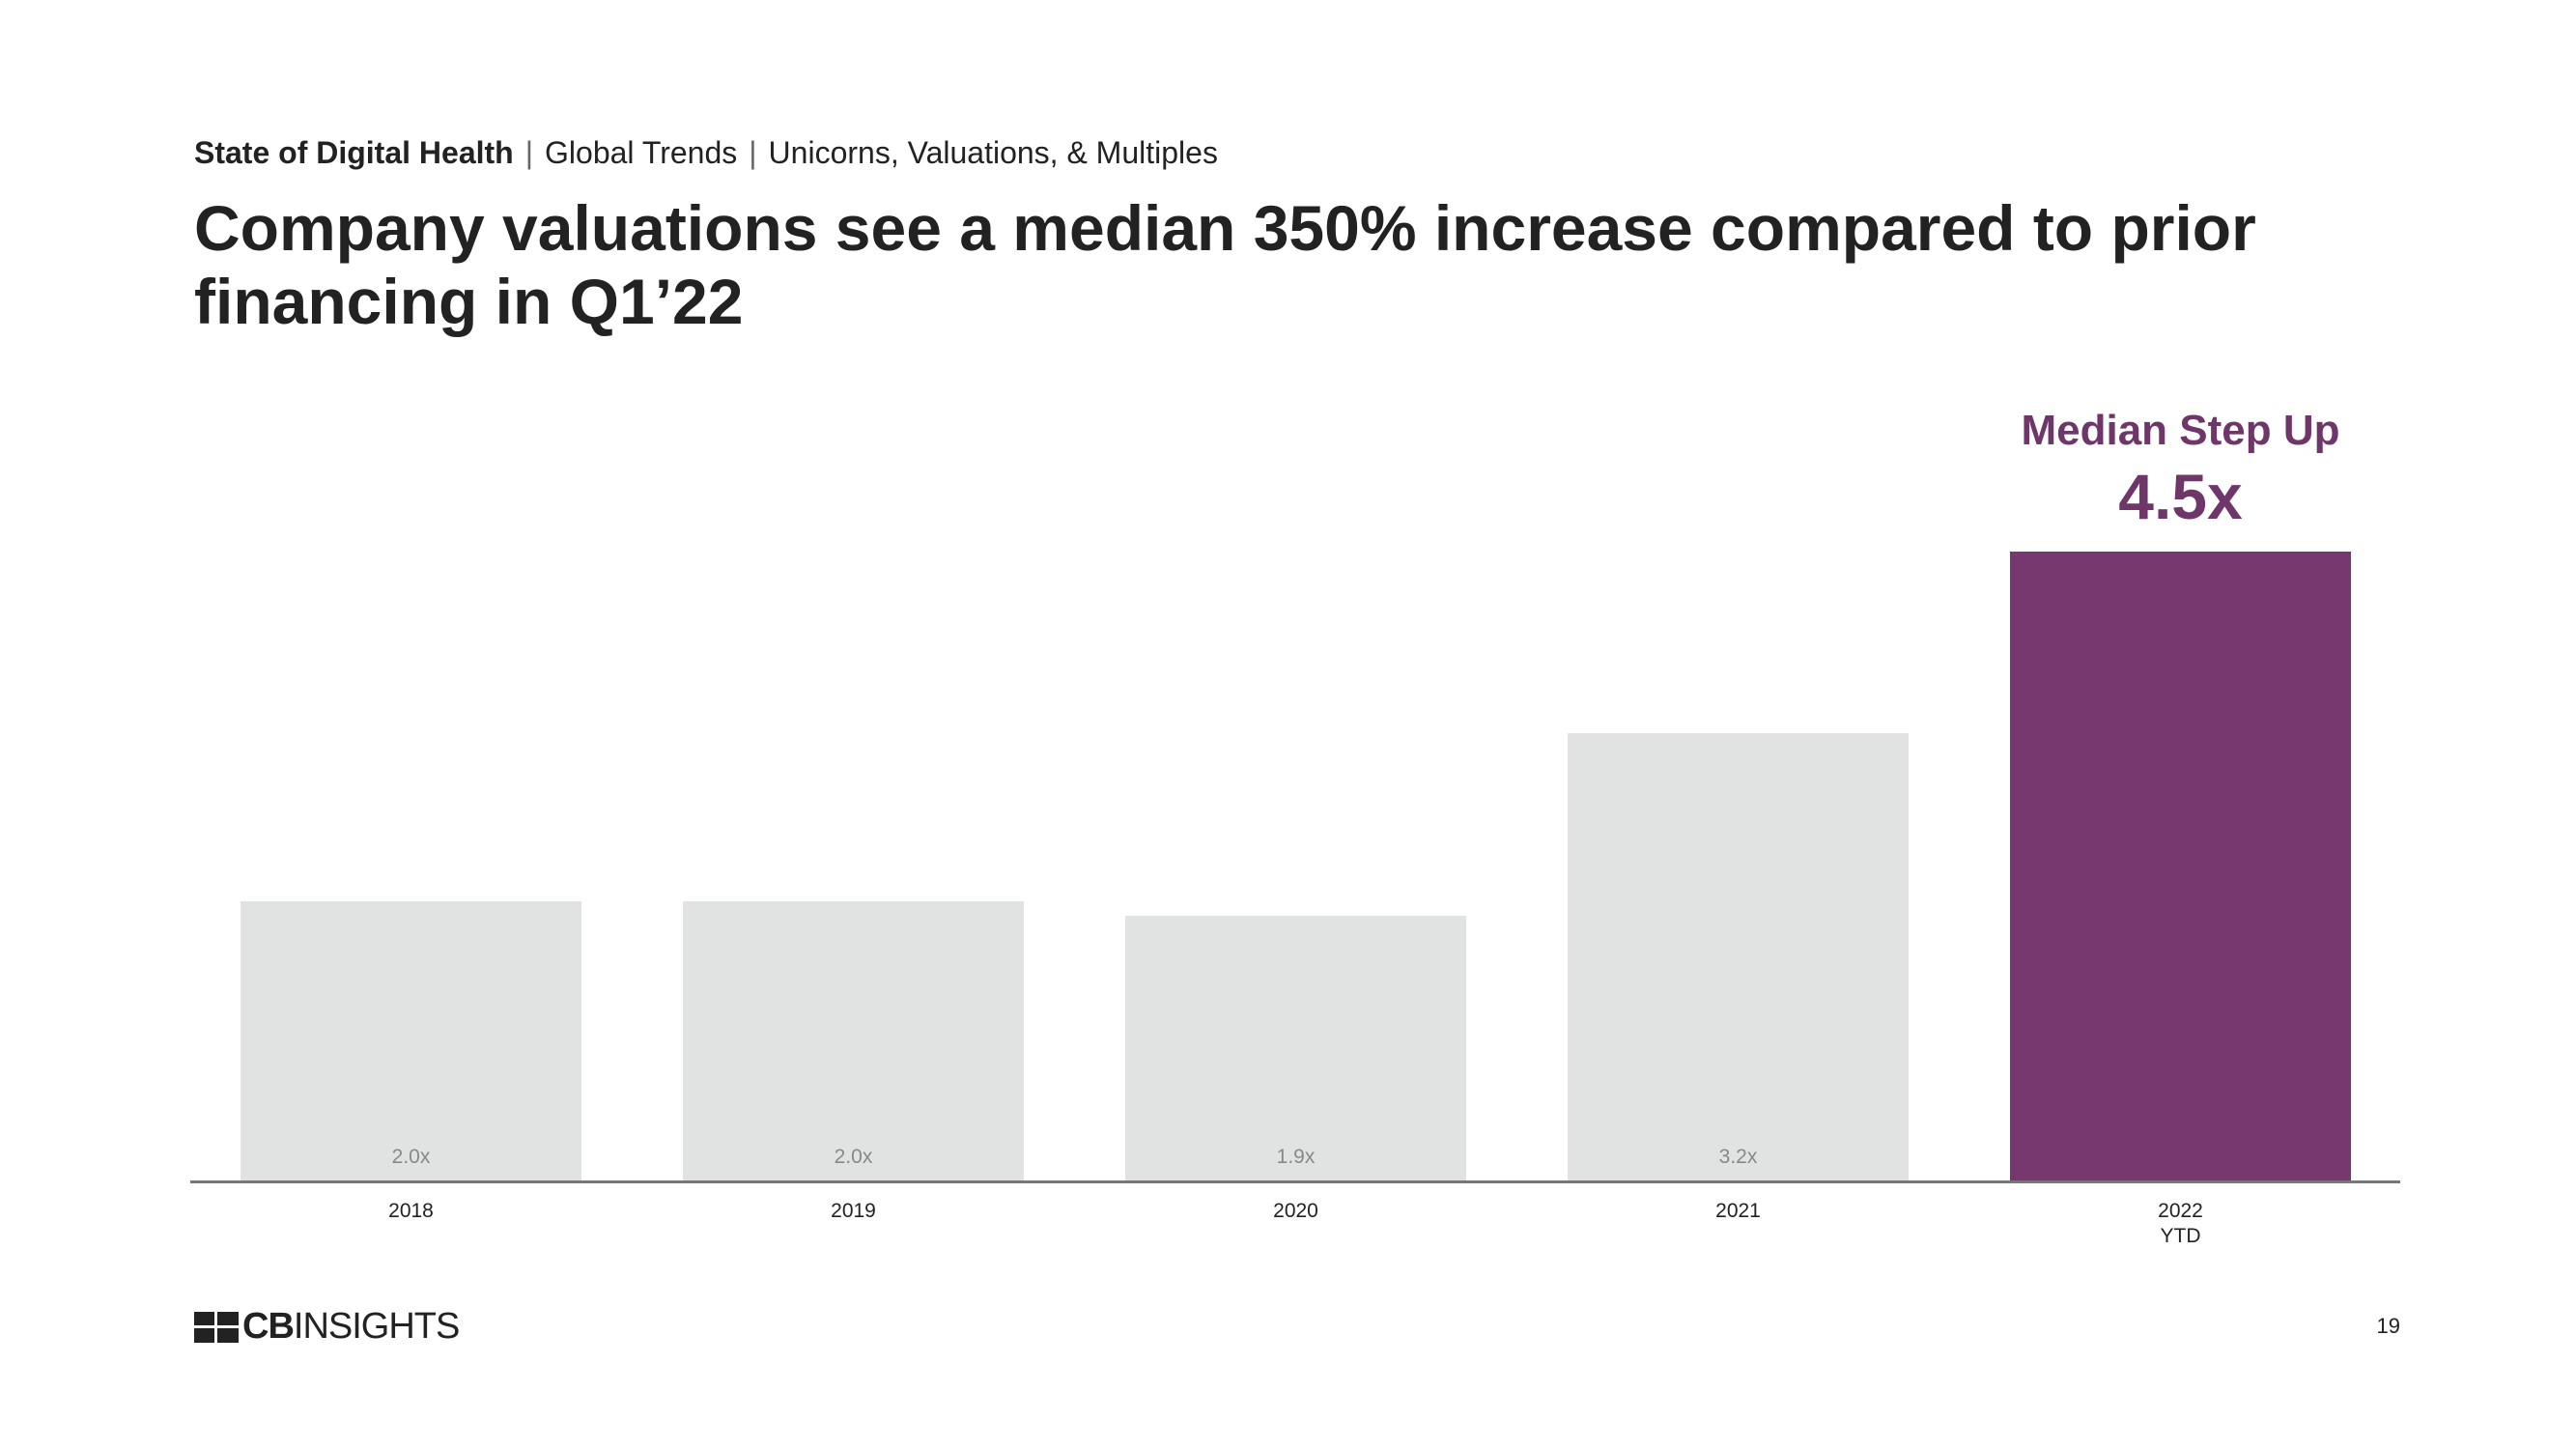  I want to click on subtopic: Unicorns, Valuations, & Multiples, so click(993, 152).